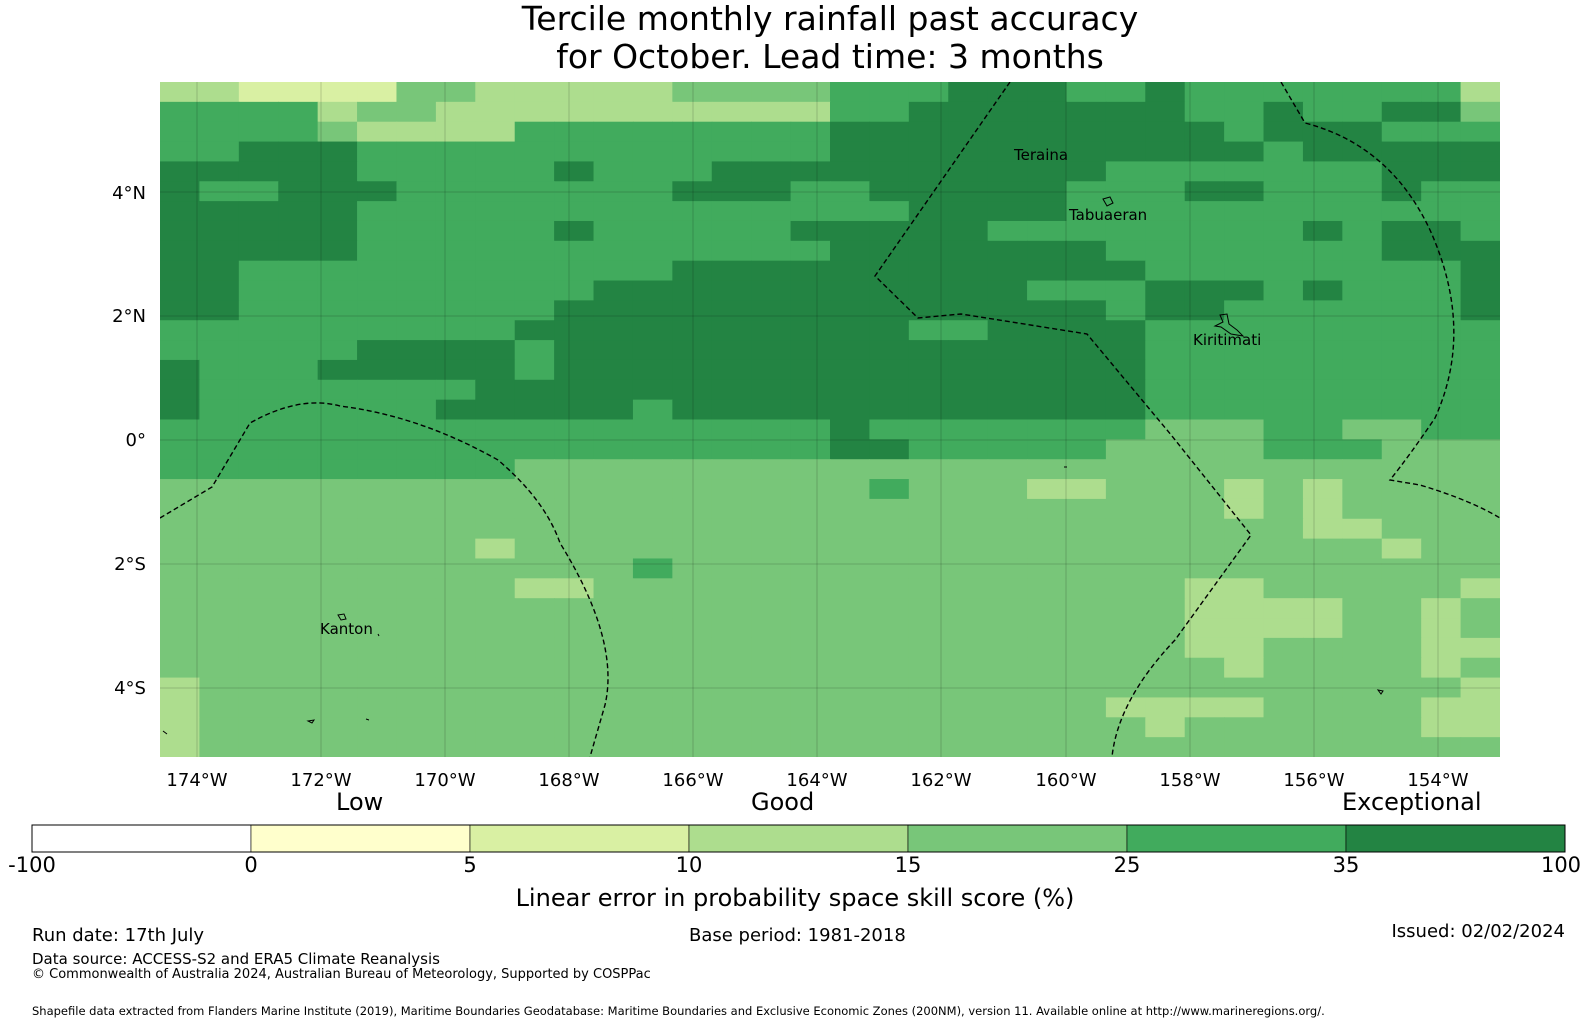  Describe the element at coordinates (1455, 838) in the screenshot. I see `colorbar-segment` at that location.